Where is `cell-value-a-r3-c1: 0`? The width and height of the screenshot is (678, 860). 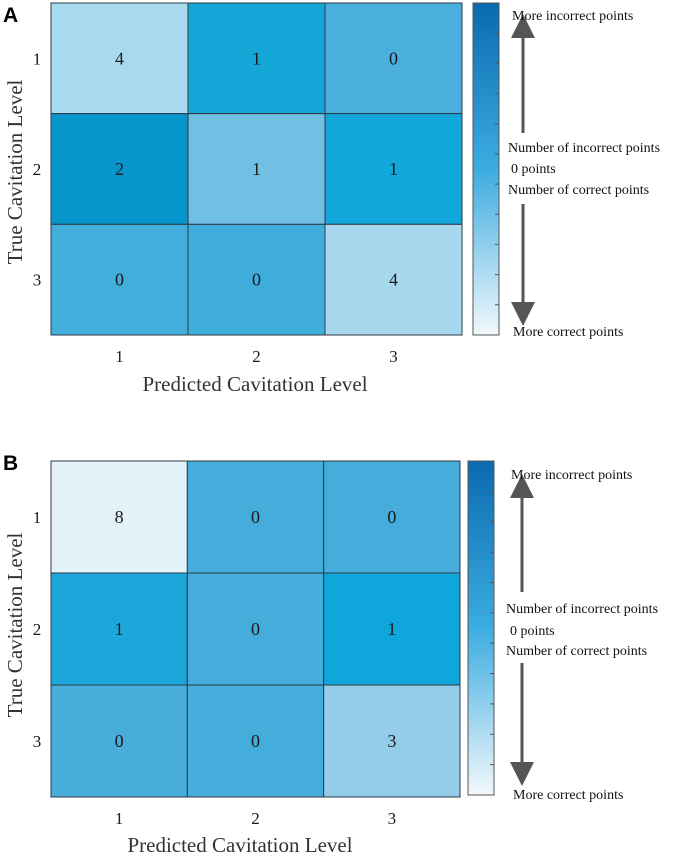 cell-value-a-r3-c1: 0 is located at coordinates (119, 280).